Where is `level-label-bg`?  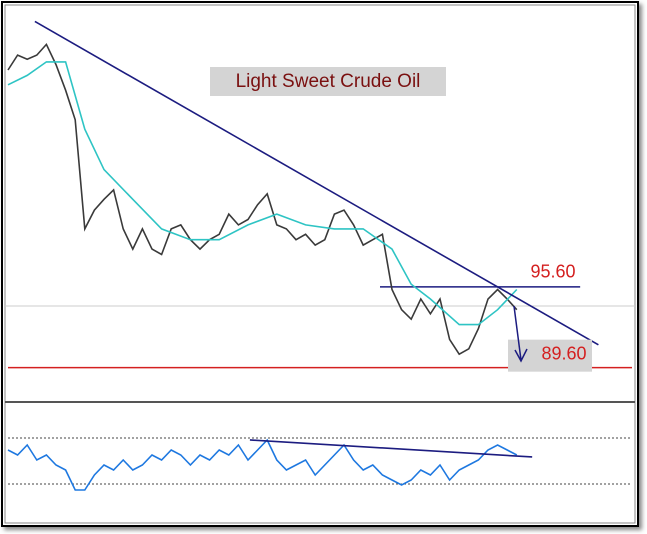 level-label-bg is located at coordinates (550, 355).